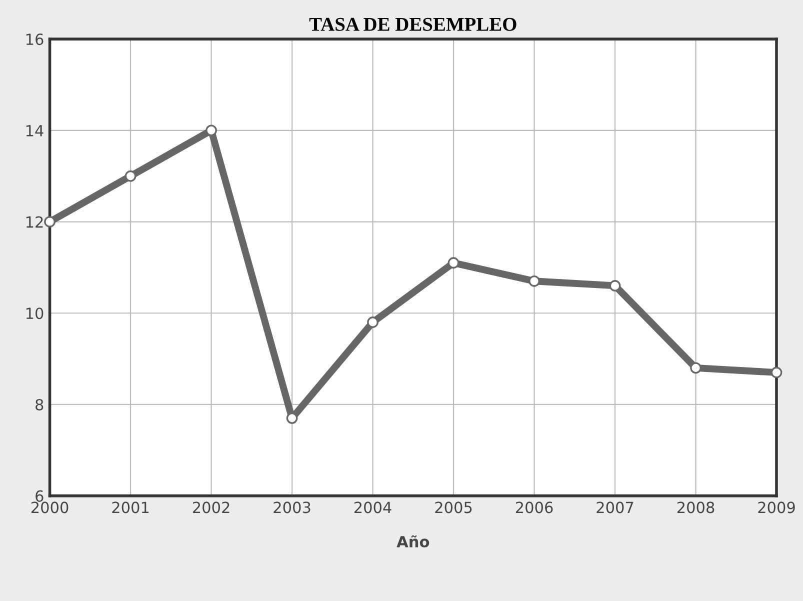 This screenshot has height=601, width=803. What do you see at coordinates (412, 24) in the screenshot?
I see `chart-title: TASA DE DESEMPLEO` at bounding box center [412, 24].